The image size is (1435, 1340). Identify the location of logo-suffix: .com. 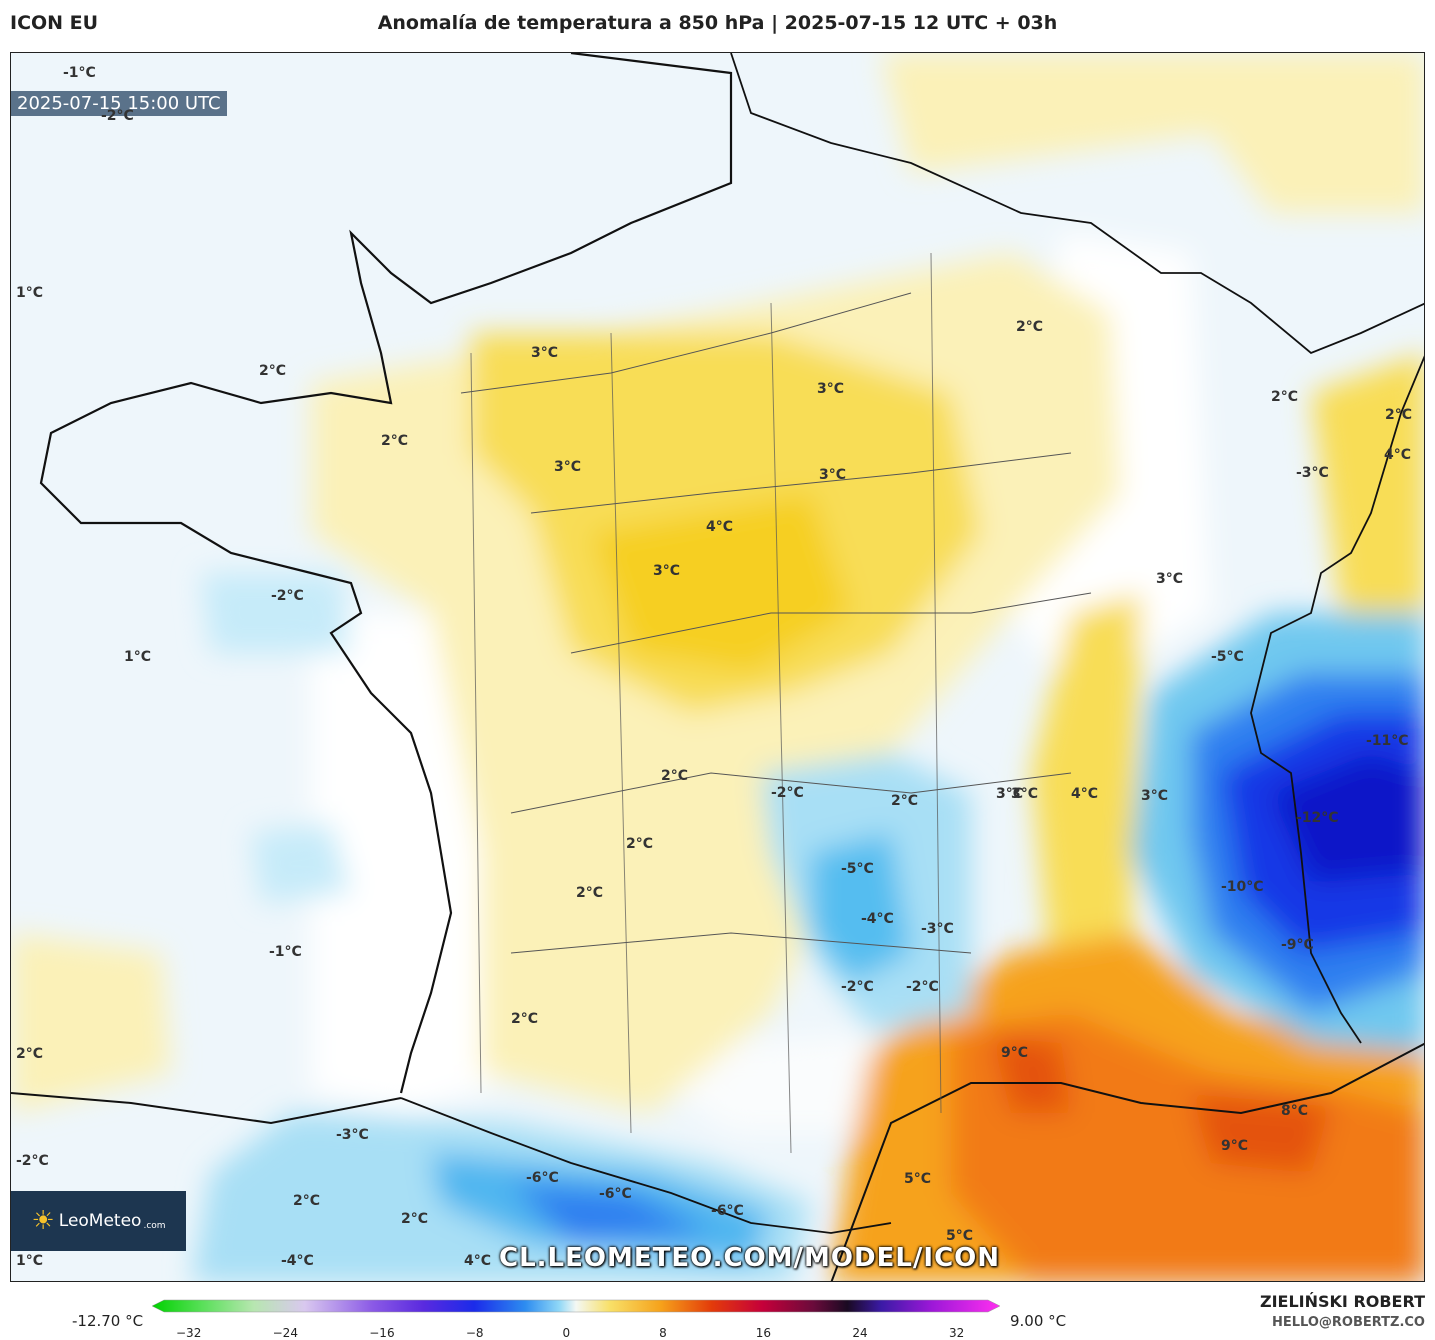
(154, 1226).